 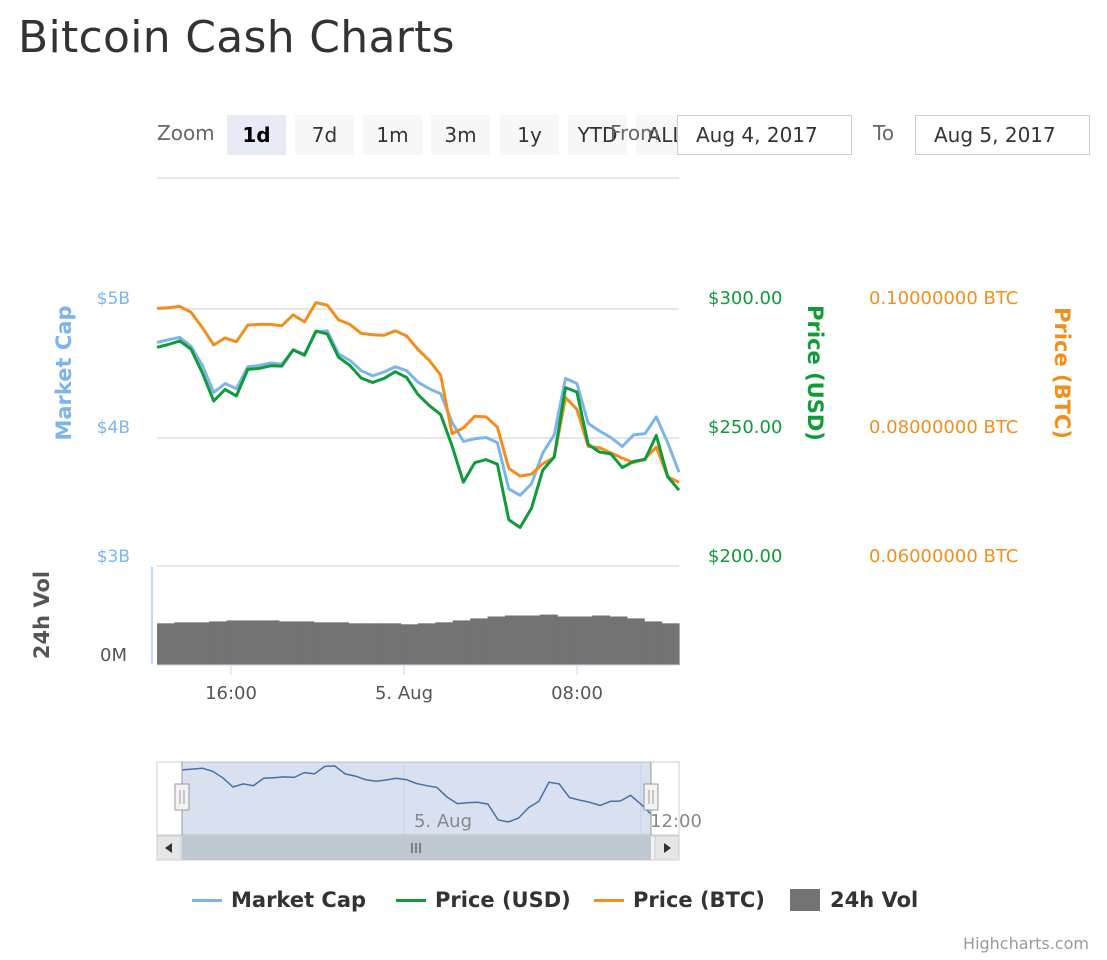 I want to click on legend-label: Price (USD), so click(x=503, y=900).